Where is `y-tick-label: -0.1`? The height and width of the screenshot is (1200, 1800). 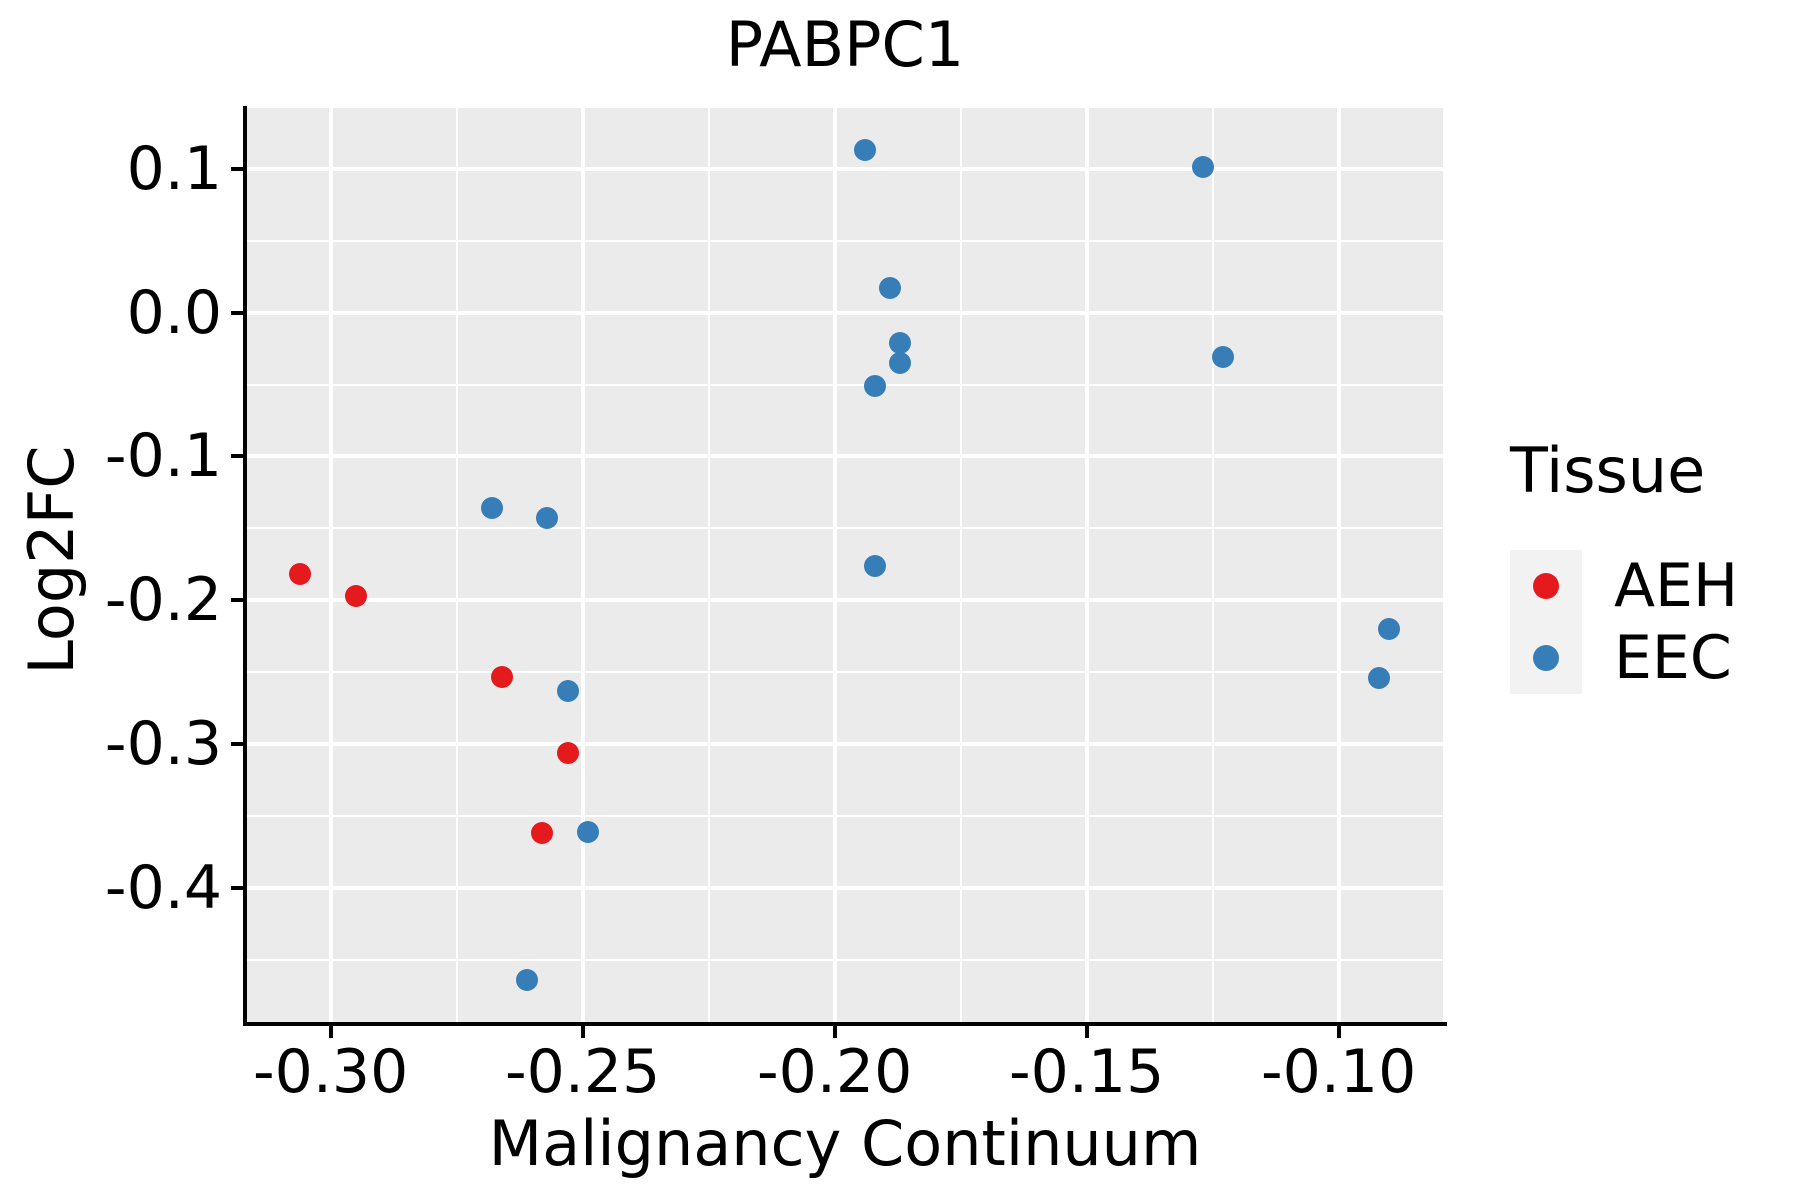 y-tick-label: -0.1 is located at coordinates (163, 456).